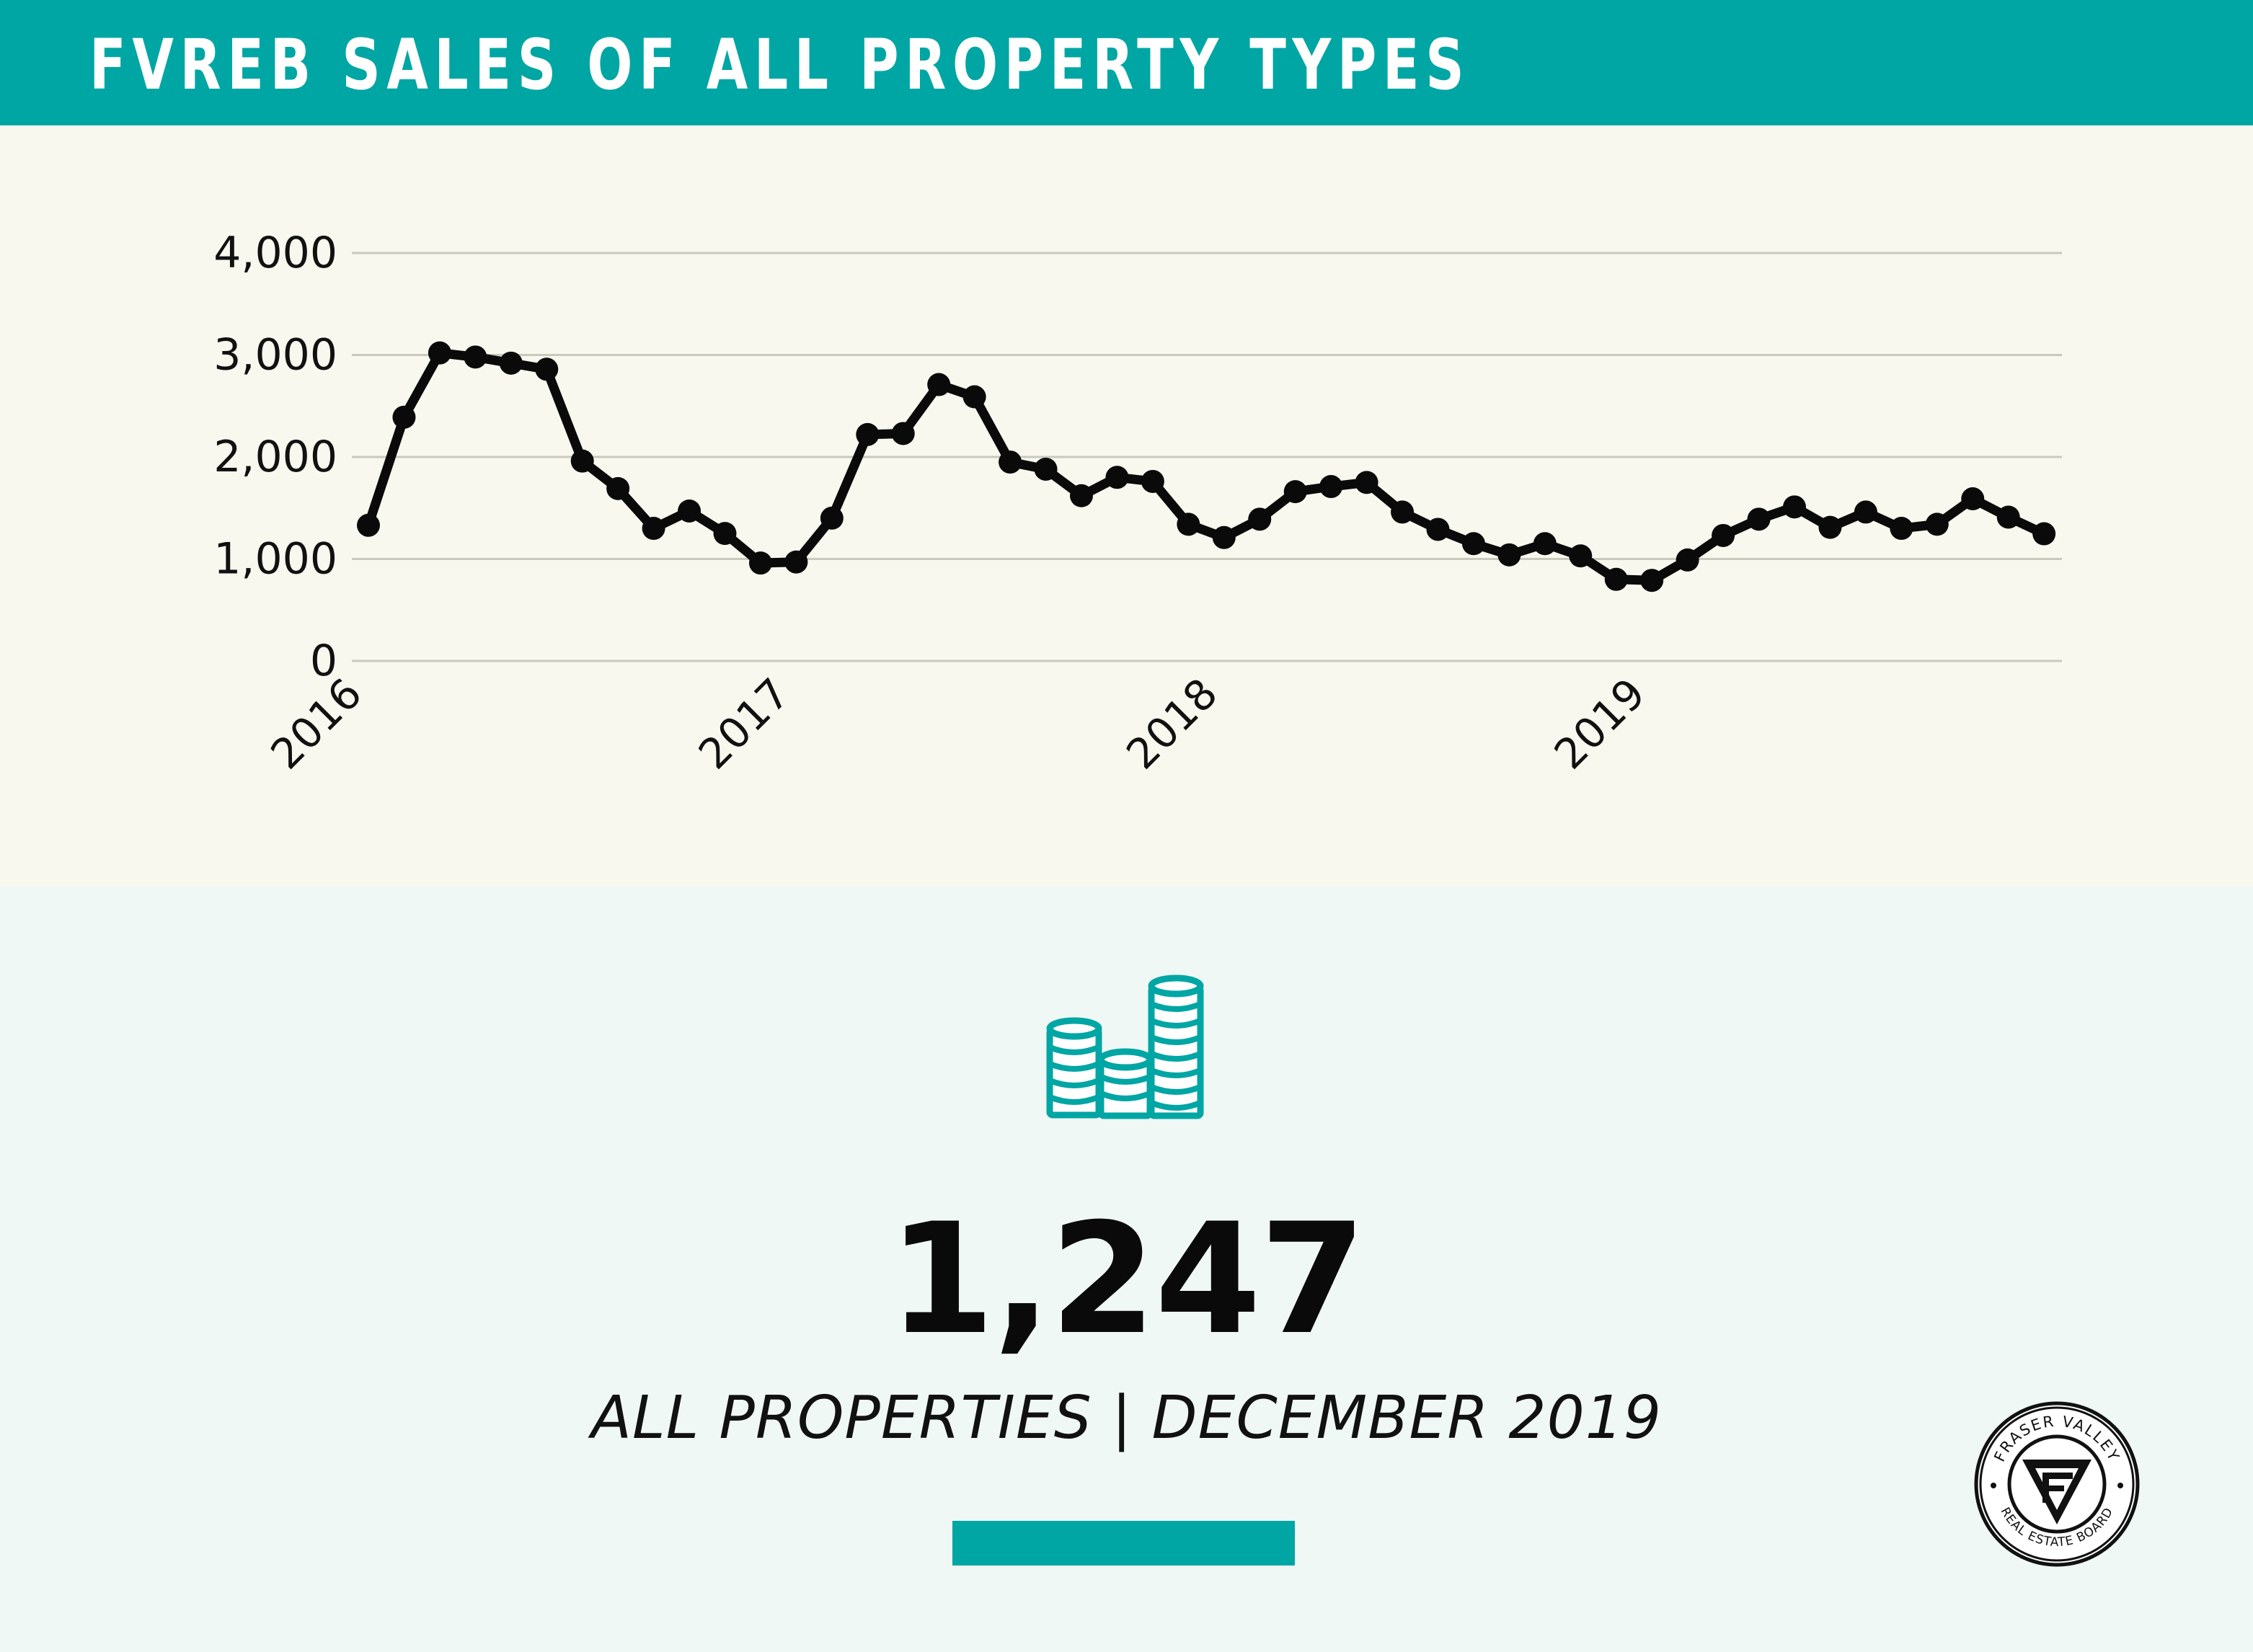 The image size is (2253, 1652). Describe the element at coordinates (1123, 1543) in the screenshot. I see `accent-bar` at that location.